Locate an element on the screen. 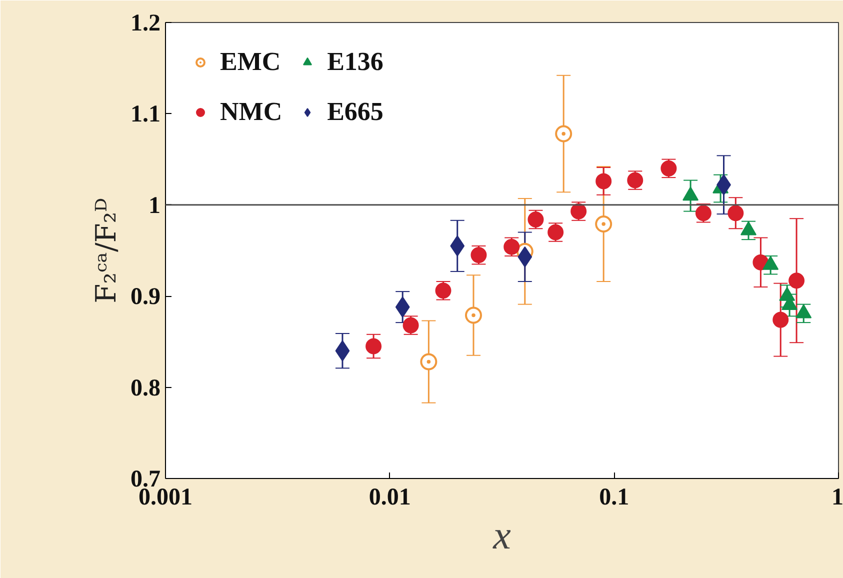 The width and height of the screenshot is (843, 578). legend-label: NMC is located at coordinates (251, 112).